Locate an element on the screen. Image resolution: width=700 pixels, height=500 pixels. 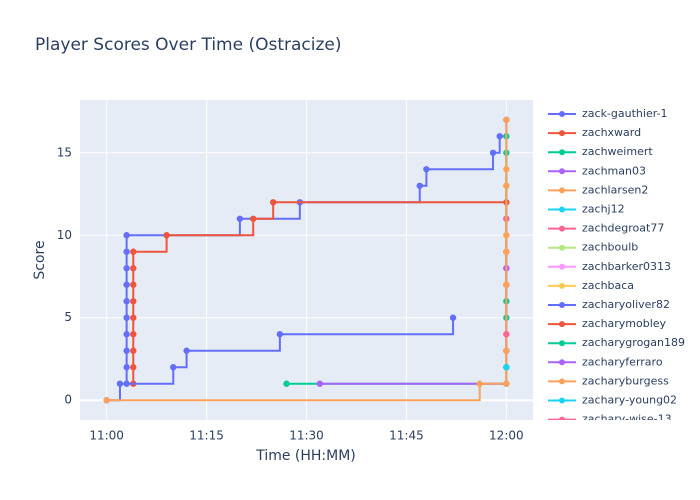
y-axis-title: Score is located at coordinates (40, 259).